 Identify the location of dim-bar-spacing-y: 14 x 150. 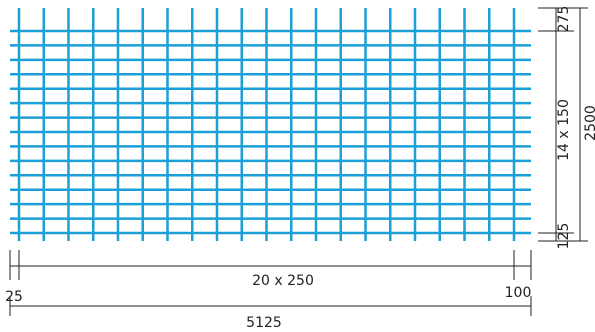
(564, 130).